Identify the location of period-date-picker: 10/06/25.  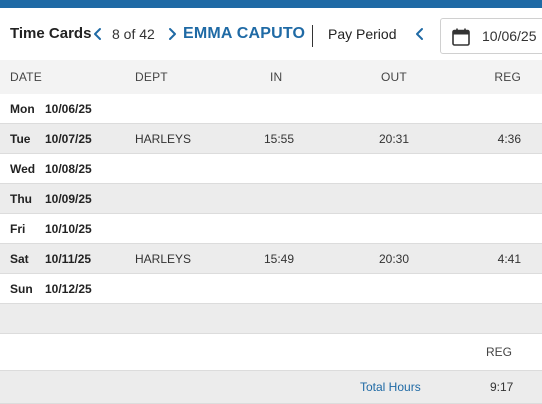
(491, 36).